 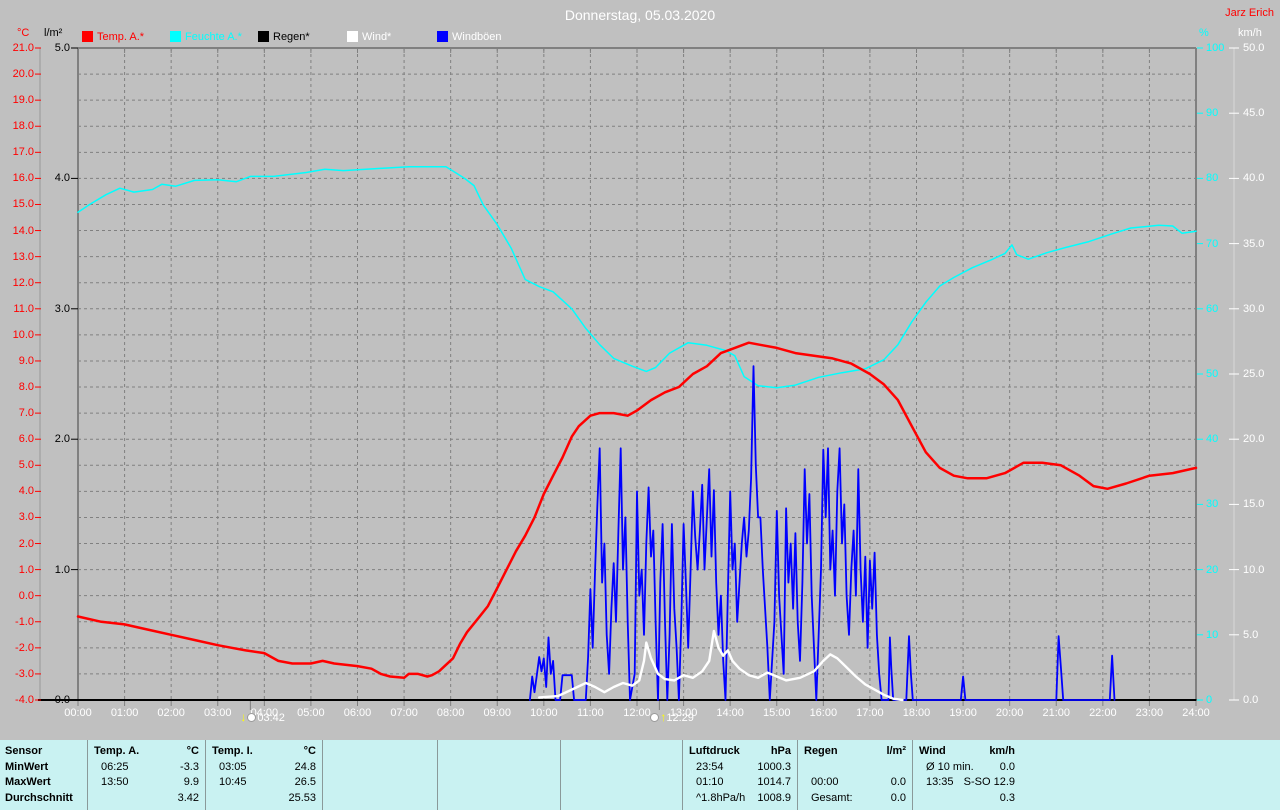 What do you see at coordinates (78, 713) in the screenshot?
I see `x-axis-label: 00:00` at bounding box center [78, 713].